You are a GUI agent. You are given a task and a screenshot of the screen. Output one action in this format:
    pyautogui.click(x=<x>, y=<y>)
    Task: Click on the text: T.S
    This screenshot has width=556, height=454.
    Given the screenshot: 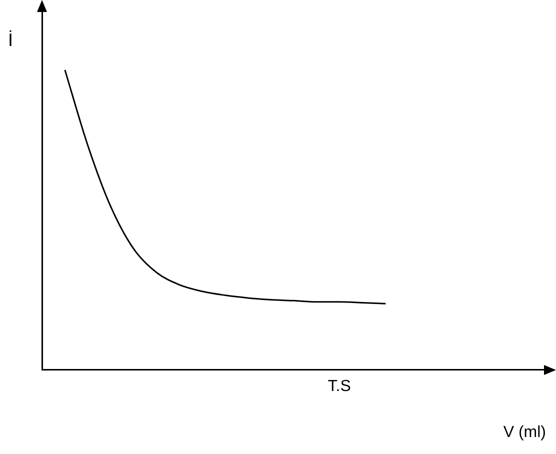 What is the action you would take?
    pyautogui.click(x=339, y=387)
    